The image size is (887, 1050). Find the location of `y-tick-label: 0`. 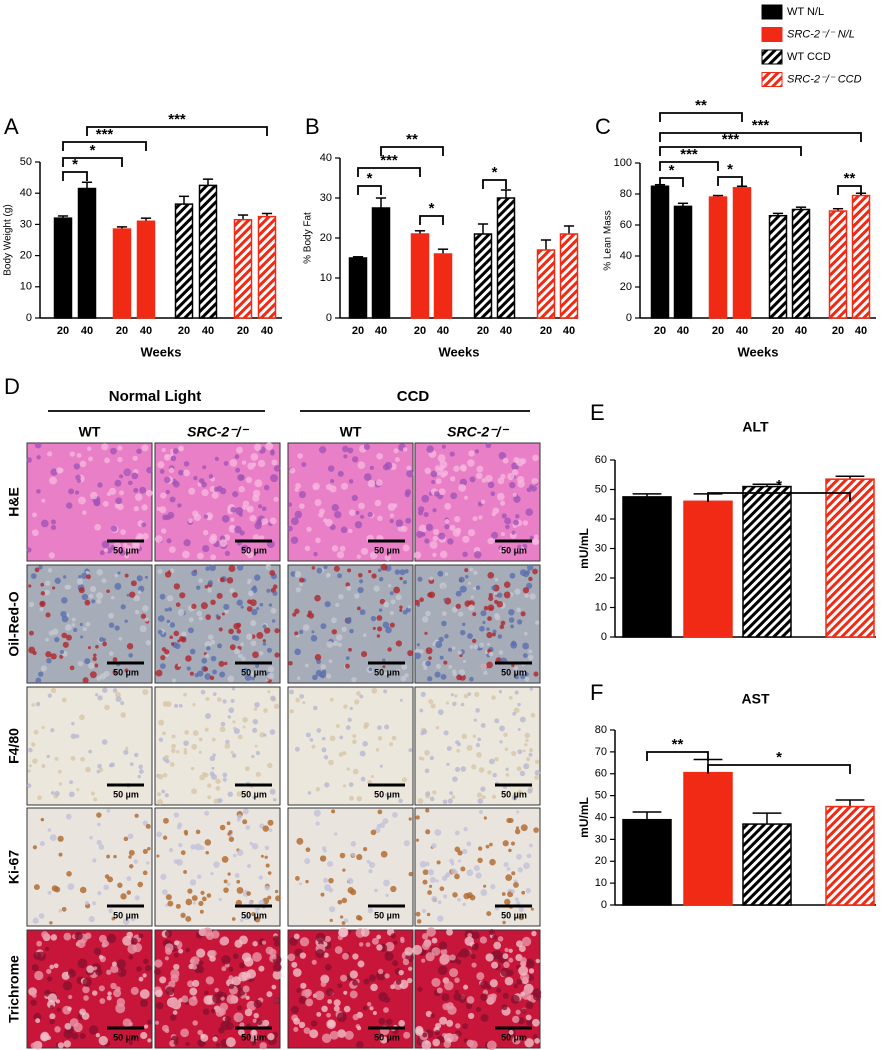

y-tick-label: 0 is located at coordinates (329, 318).